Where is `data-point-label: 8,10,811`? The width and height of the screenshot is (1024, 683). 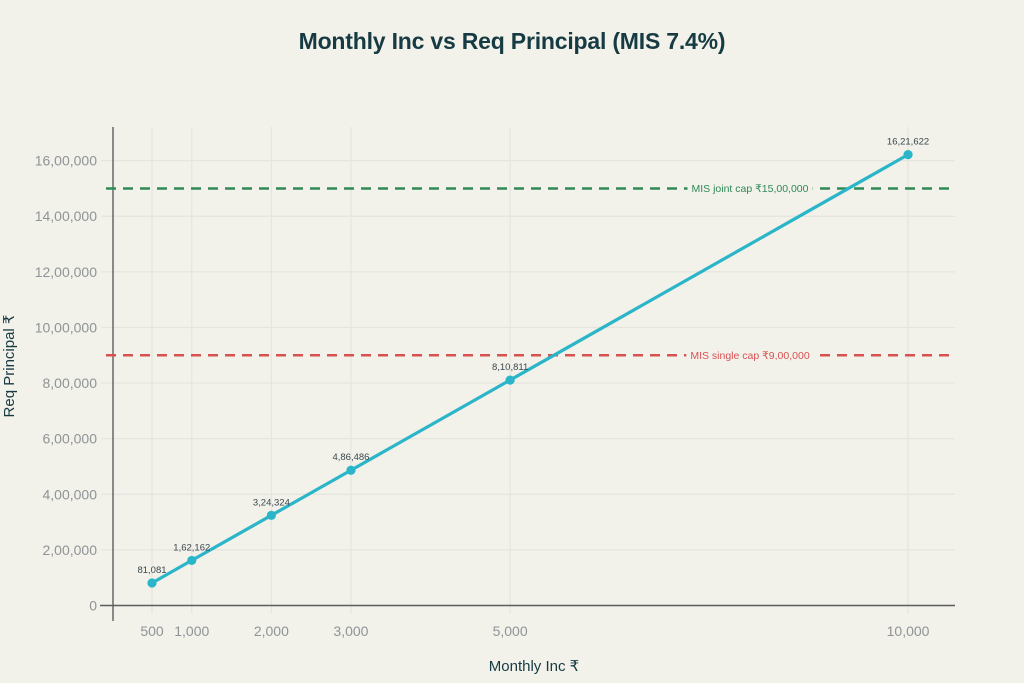
data-point-label: 8,10,811 is located at coordinates (510, 367).